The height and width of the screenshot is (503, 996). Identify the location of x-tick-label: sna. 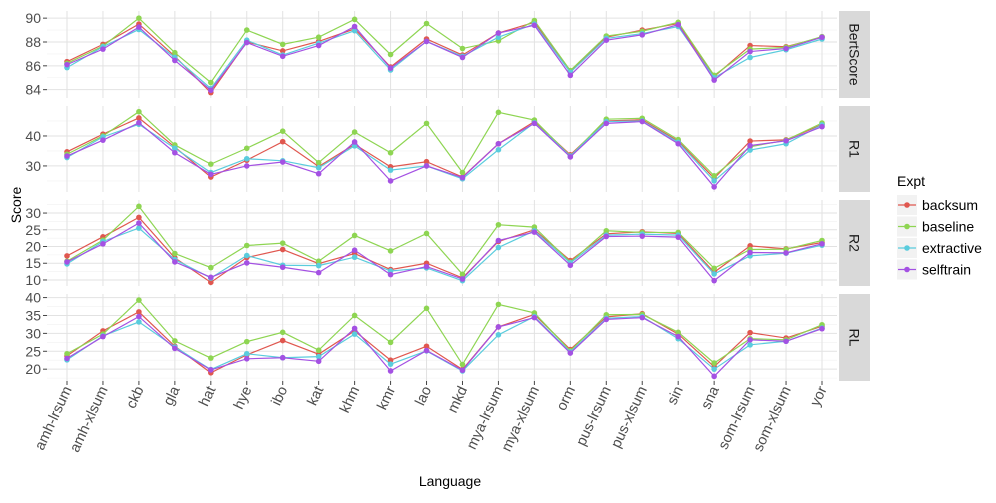
(710, 397).